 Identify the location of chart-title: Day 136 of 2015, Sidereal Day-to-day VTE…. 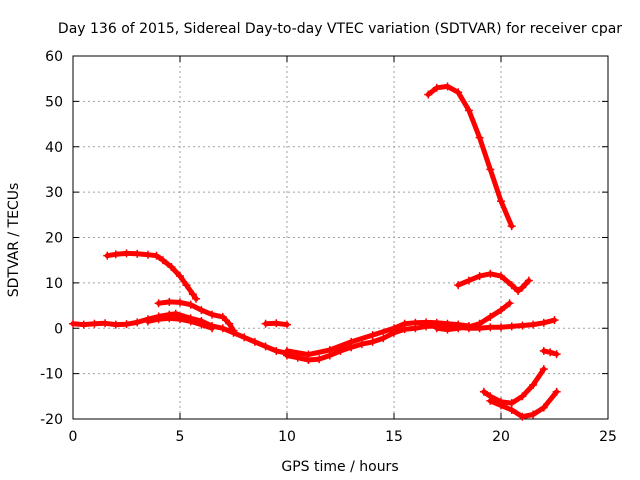
(340, 29).